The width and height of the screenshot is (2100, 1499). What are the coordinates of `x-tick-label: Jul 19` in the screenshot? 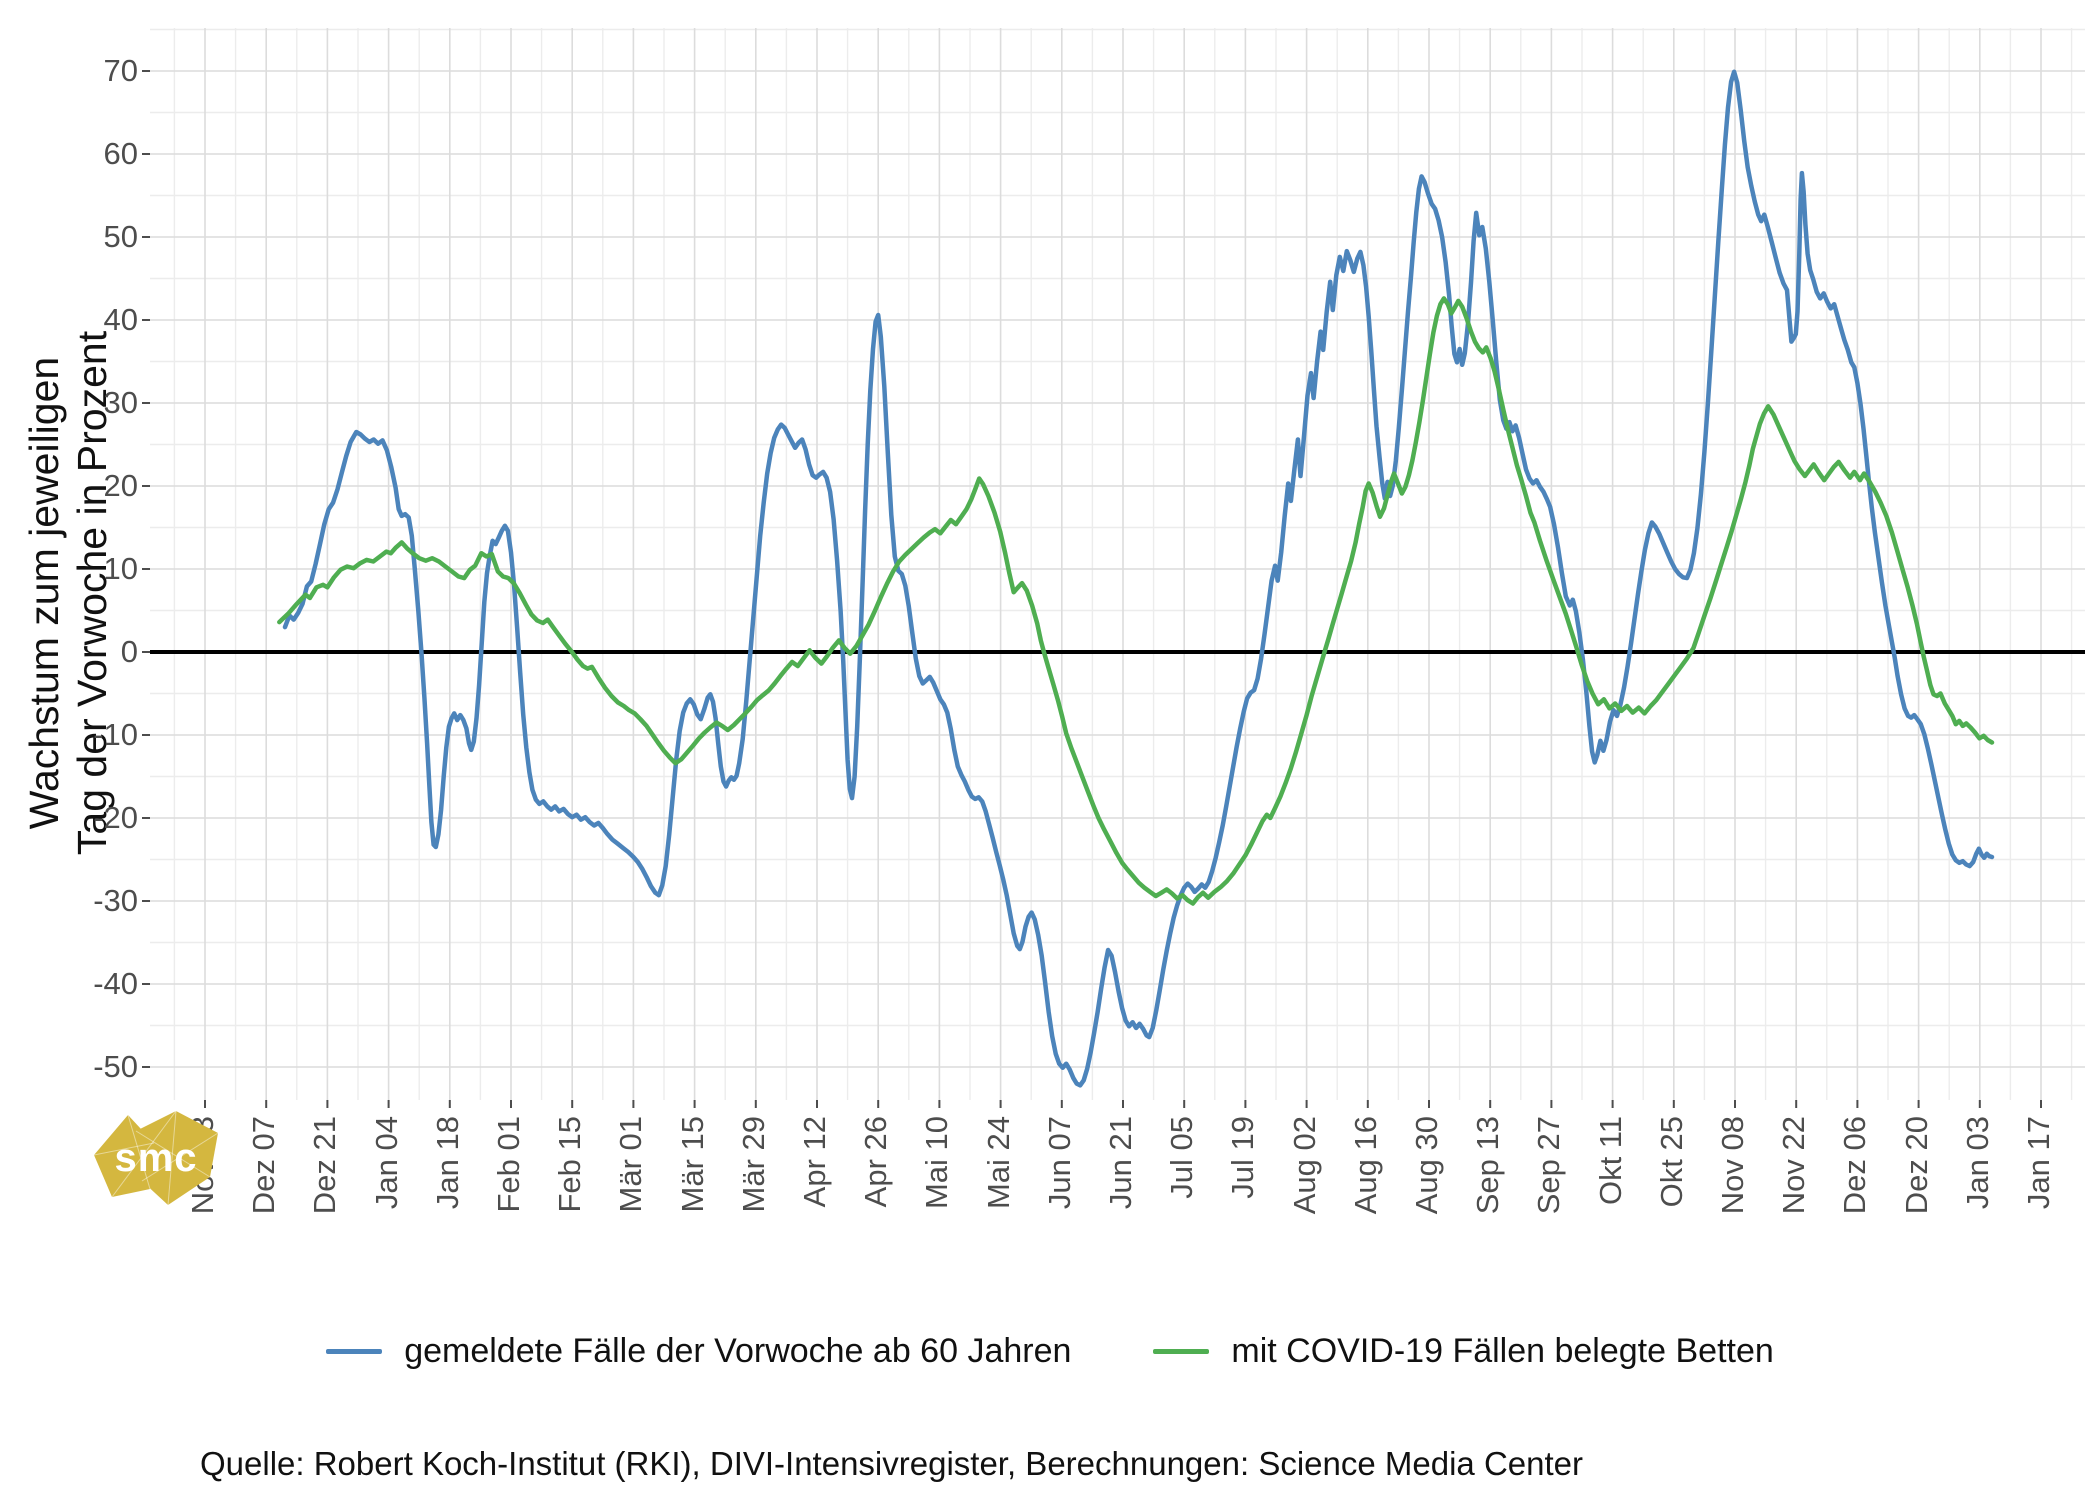 It's located at (1243, 1157).